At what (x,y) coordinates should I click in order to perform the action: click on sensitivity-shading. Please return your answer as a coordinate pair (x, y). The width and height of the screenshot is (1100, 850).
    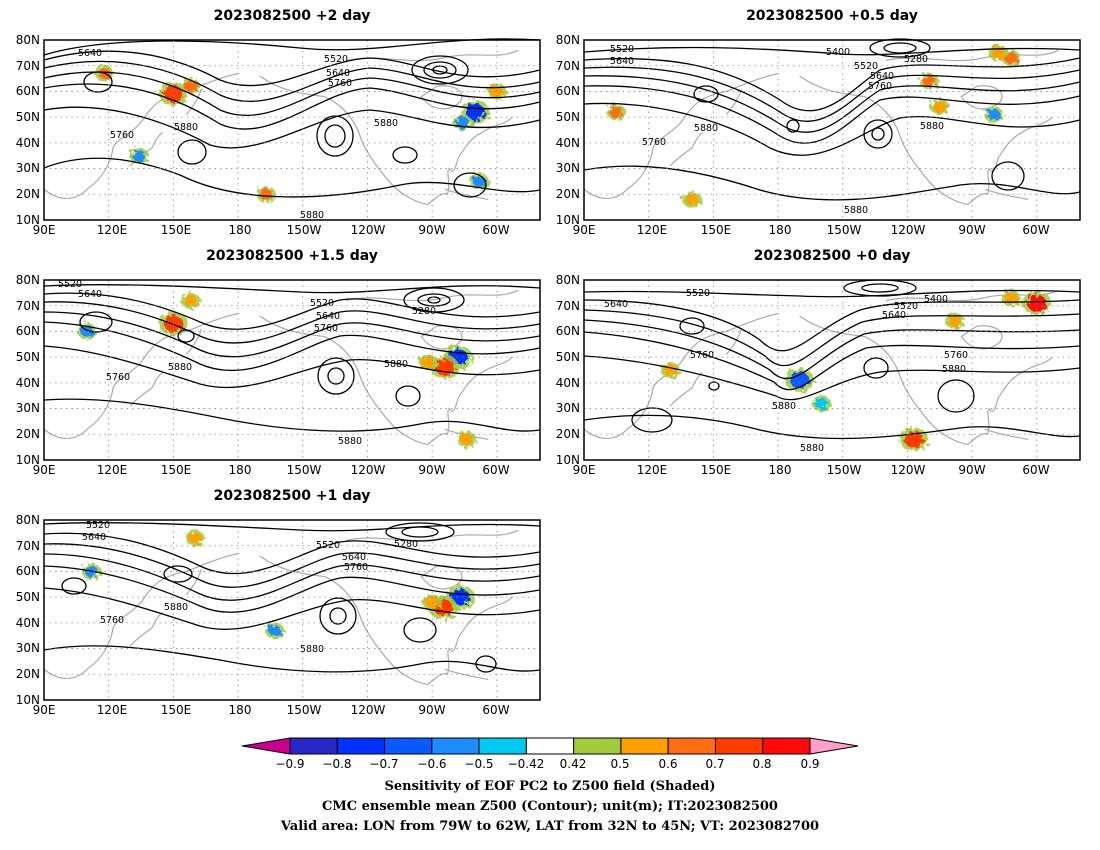
    Looking at the image, I should click on (813, 126).